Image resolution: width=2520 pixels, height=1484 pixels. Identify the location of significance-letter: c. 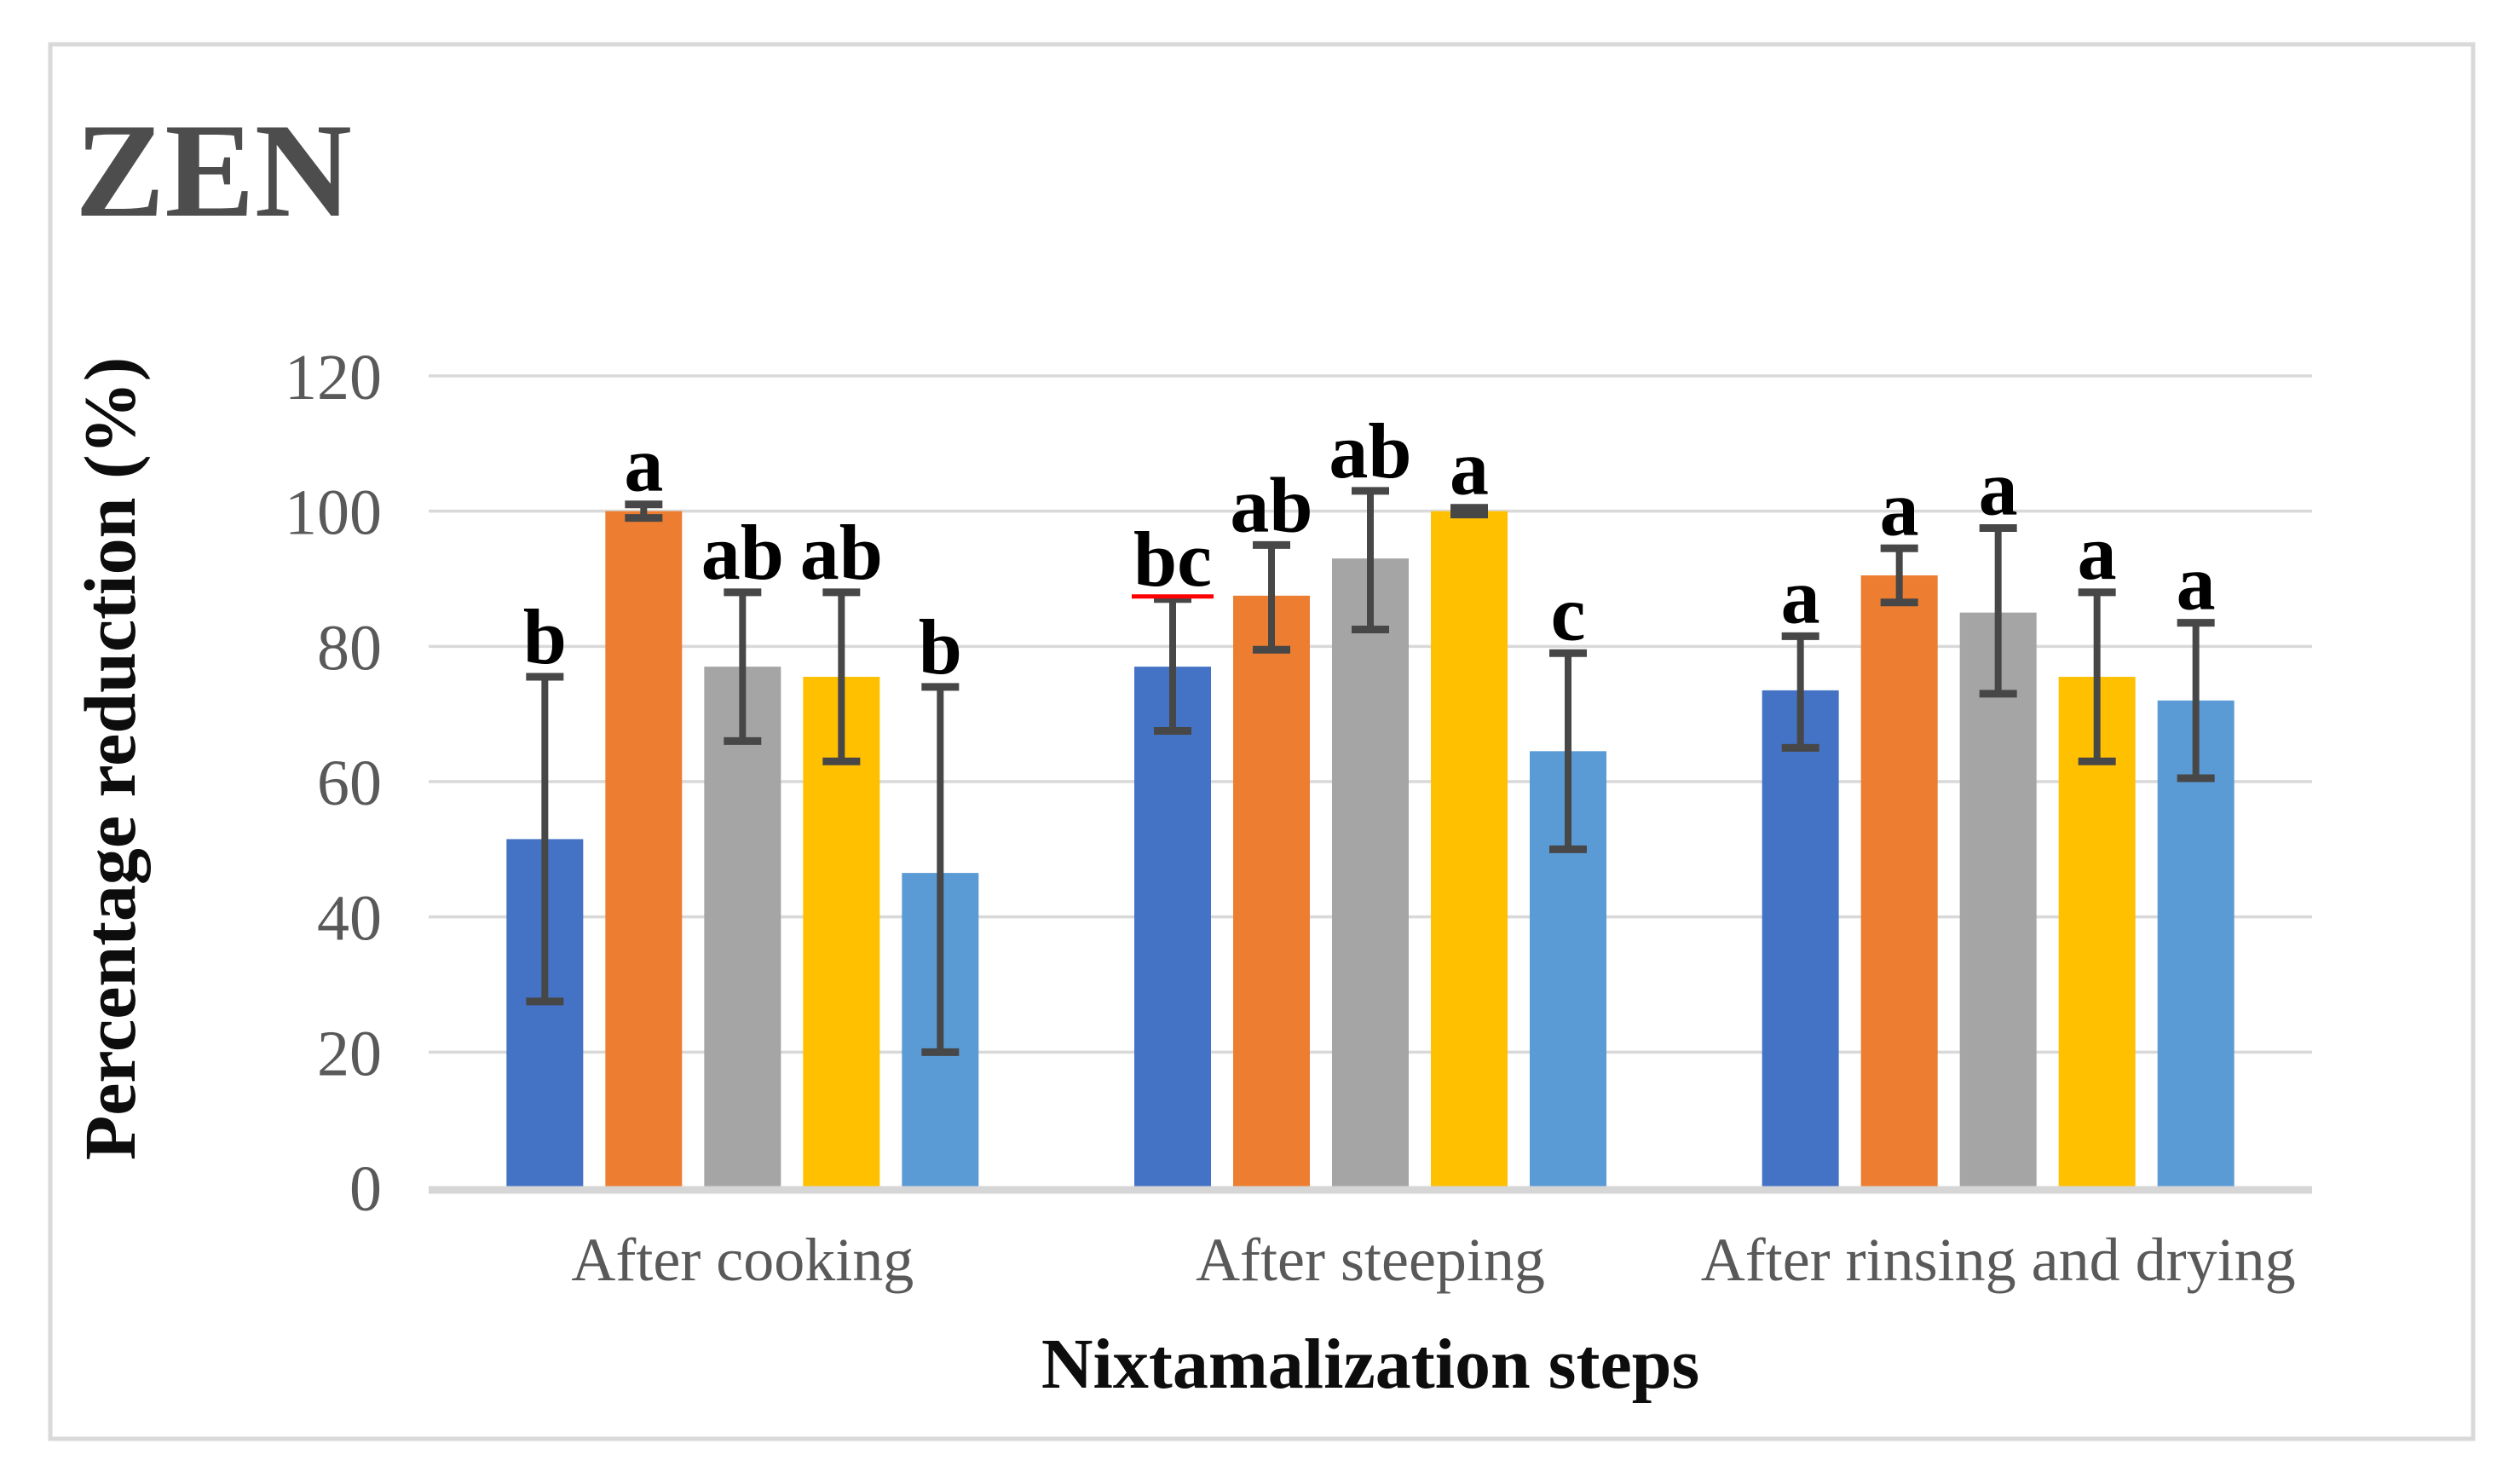
(1568, 612).